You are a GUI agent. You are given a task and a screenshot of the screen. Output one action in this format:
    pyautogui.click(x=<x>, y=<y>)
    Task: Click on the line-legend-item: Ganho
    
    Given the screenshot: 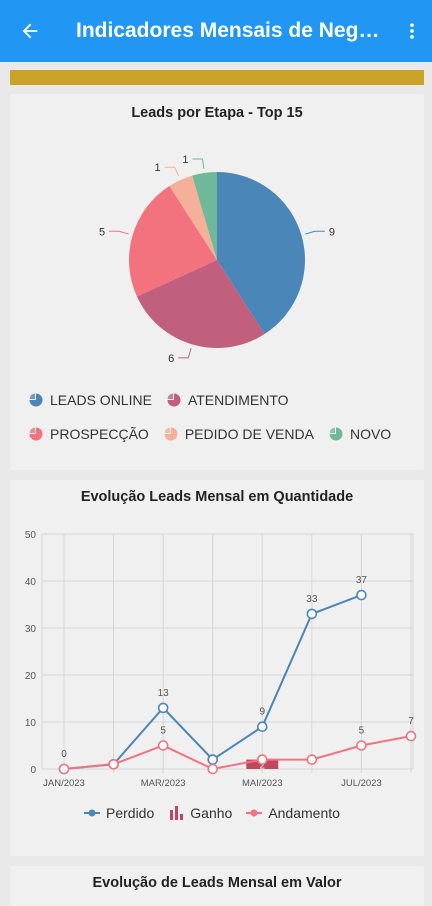 What is the action you would take?
    pyautogui.click(x=200, y=813)
    